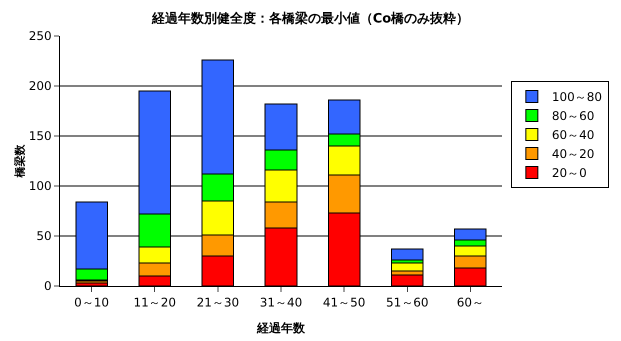 The height and width of the screenshot is (341, 621). Describe the element at coordinates (573, 154) in the screenshot. I see `legend-label: 40～20` at that location.